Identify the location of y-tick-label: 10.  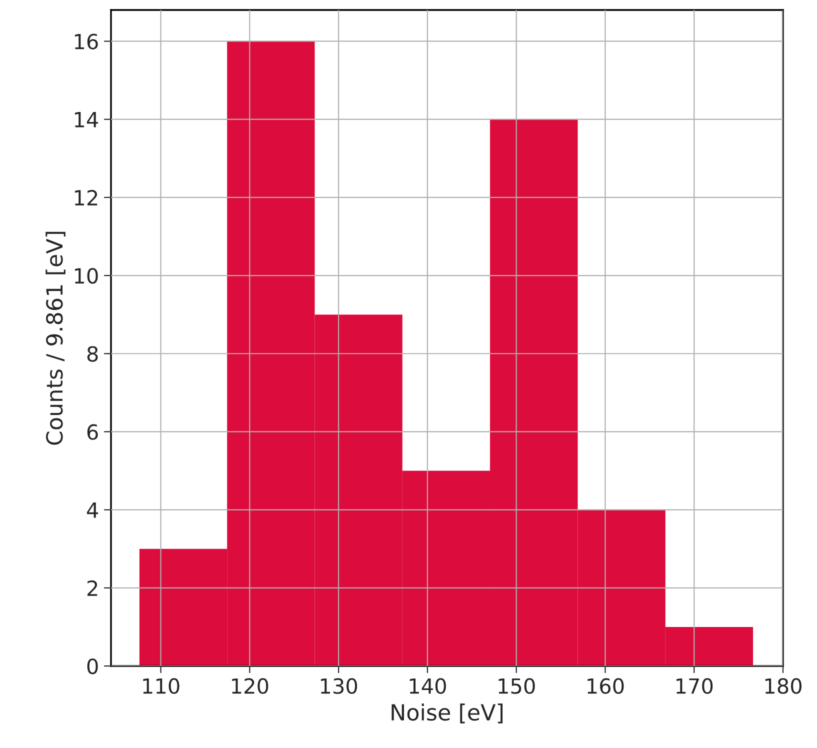
(86, 276).